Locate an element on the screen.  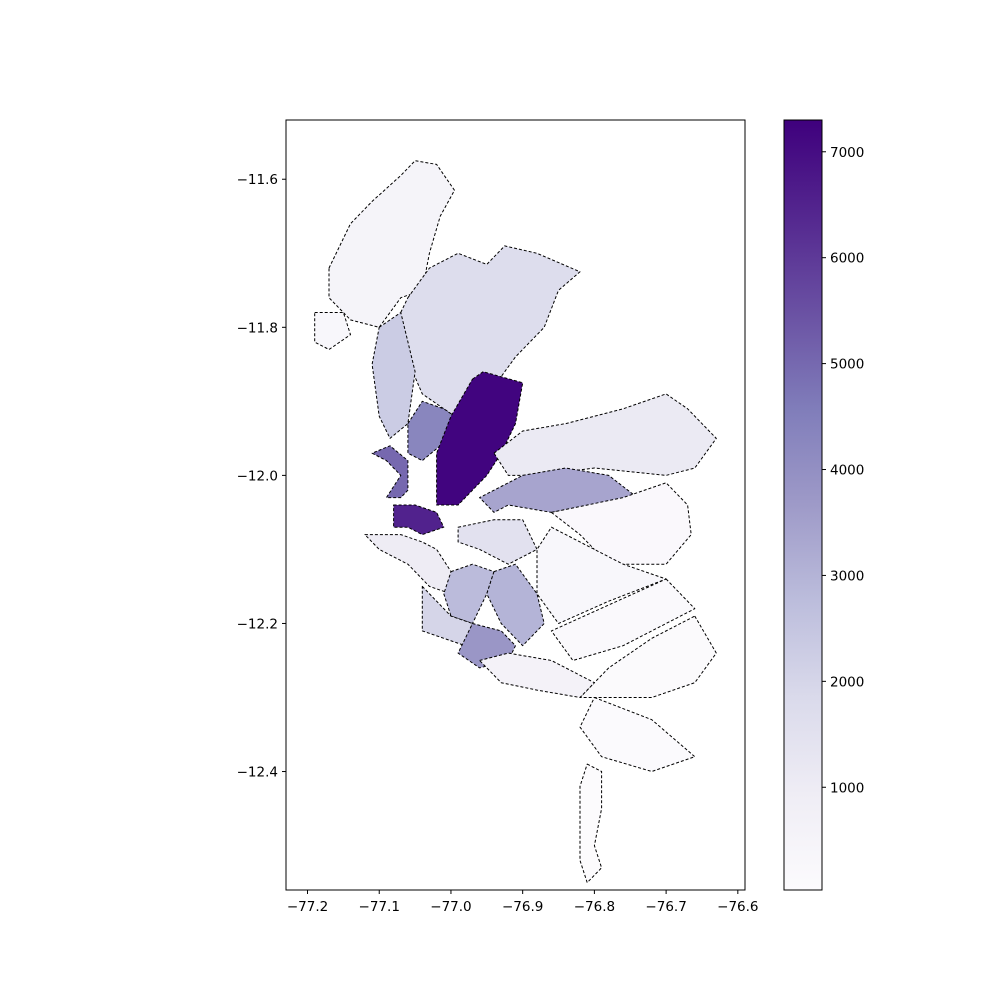
colorbar-tick-label: 6000 is located at coordinates (847, 259).